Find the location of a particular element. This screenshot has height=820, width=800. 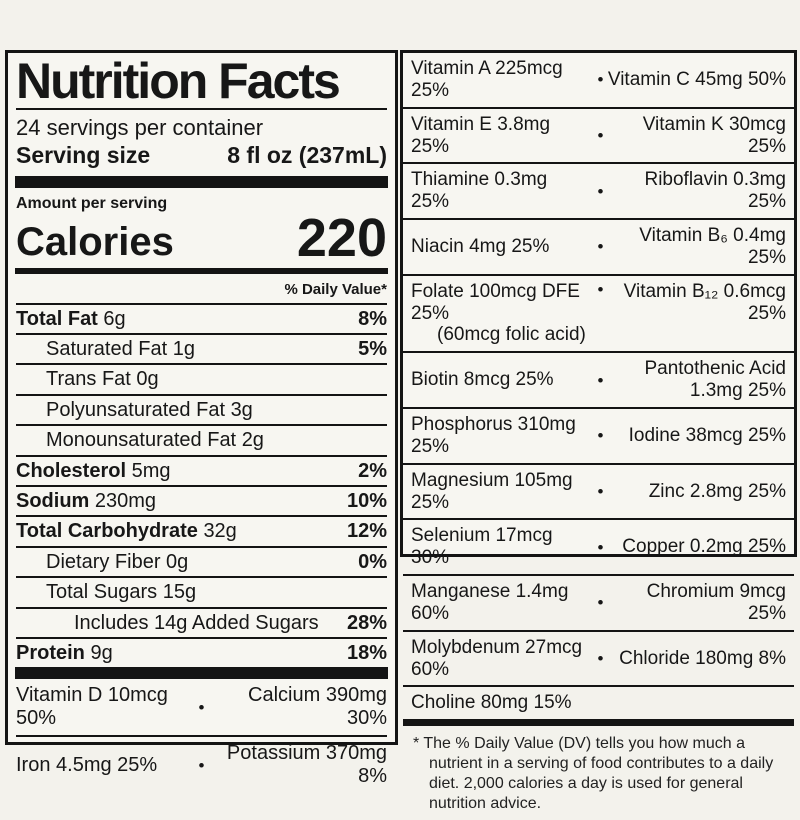

mineral-left: Vitamin D 10mcg 50% is located at coordinates (92, 707).